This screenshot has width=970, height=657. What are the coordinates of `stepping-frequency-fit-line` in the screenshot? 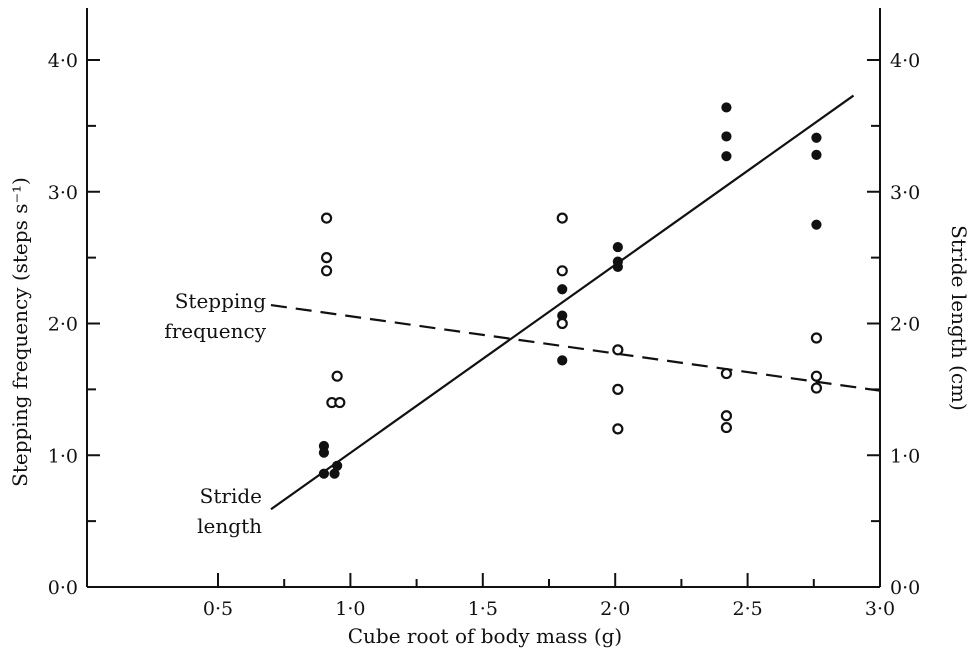 It's located at (575, 347).